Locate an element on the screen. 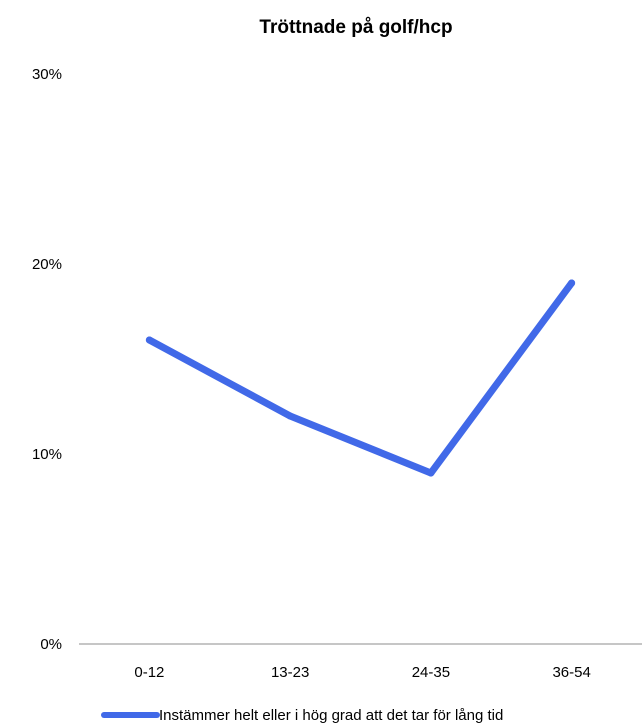  y-tick-label: 20% is located at coordinates (47, 264).